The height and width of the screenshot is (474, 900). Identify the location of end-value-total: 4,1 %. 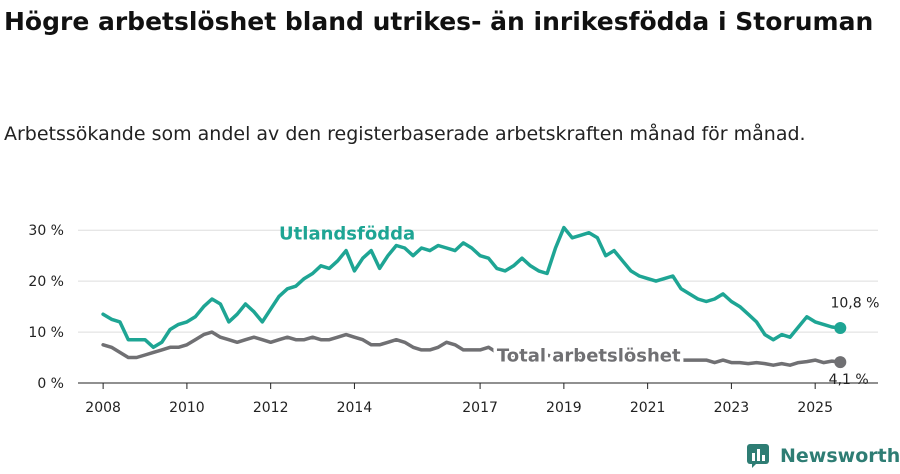
(849, 380).